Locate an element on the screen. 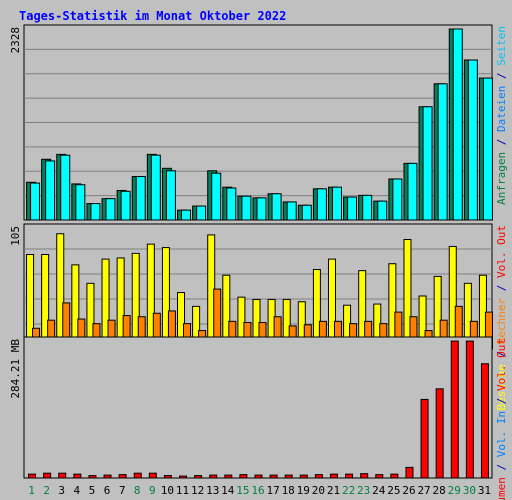 The width and height of the screenshot is (512, 500). day-label-28: 28 is located at coordinates (439, 490).